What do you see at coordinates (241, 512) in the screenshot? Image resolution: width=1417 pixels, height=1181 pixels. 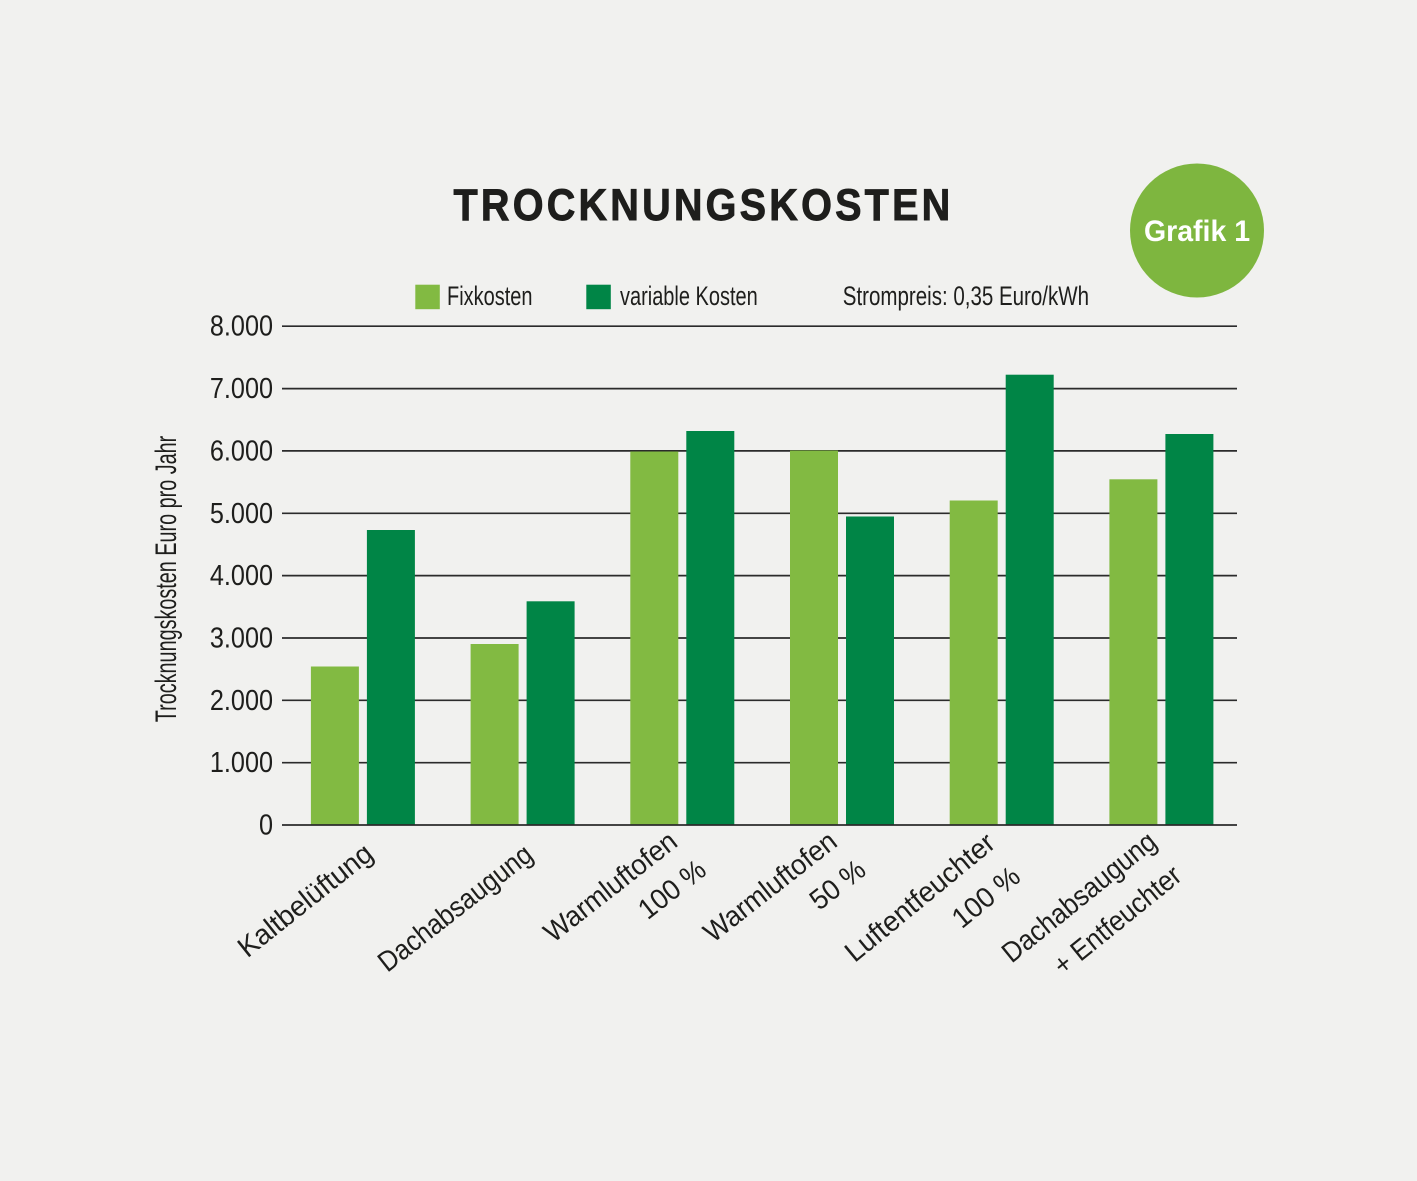 I see `svg-text: 5.000` at bounding box center [241, 512].